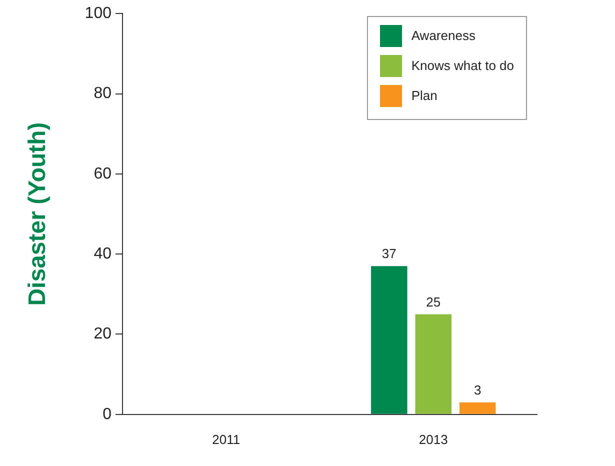 Image resolution: width=615 pixels, height=466 pixels. What do you see at coordinates (98, 13) in the screenshot?
I see `y-tick-label: 100` at bounding box center [98, 13].